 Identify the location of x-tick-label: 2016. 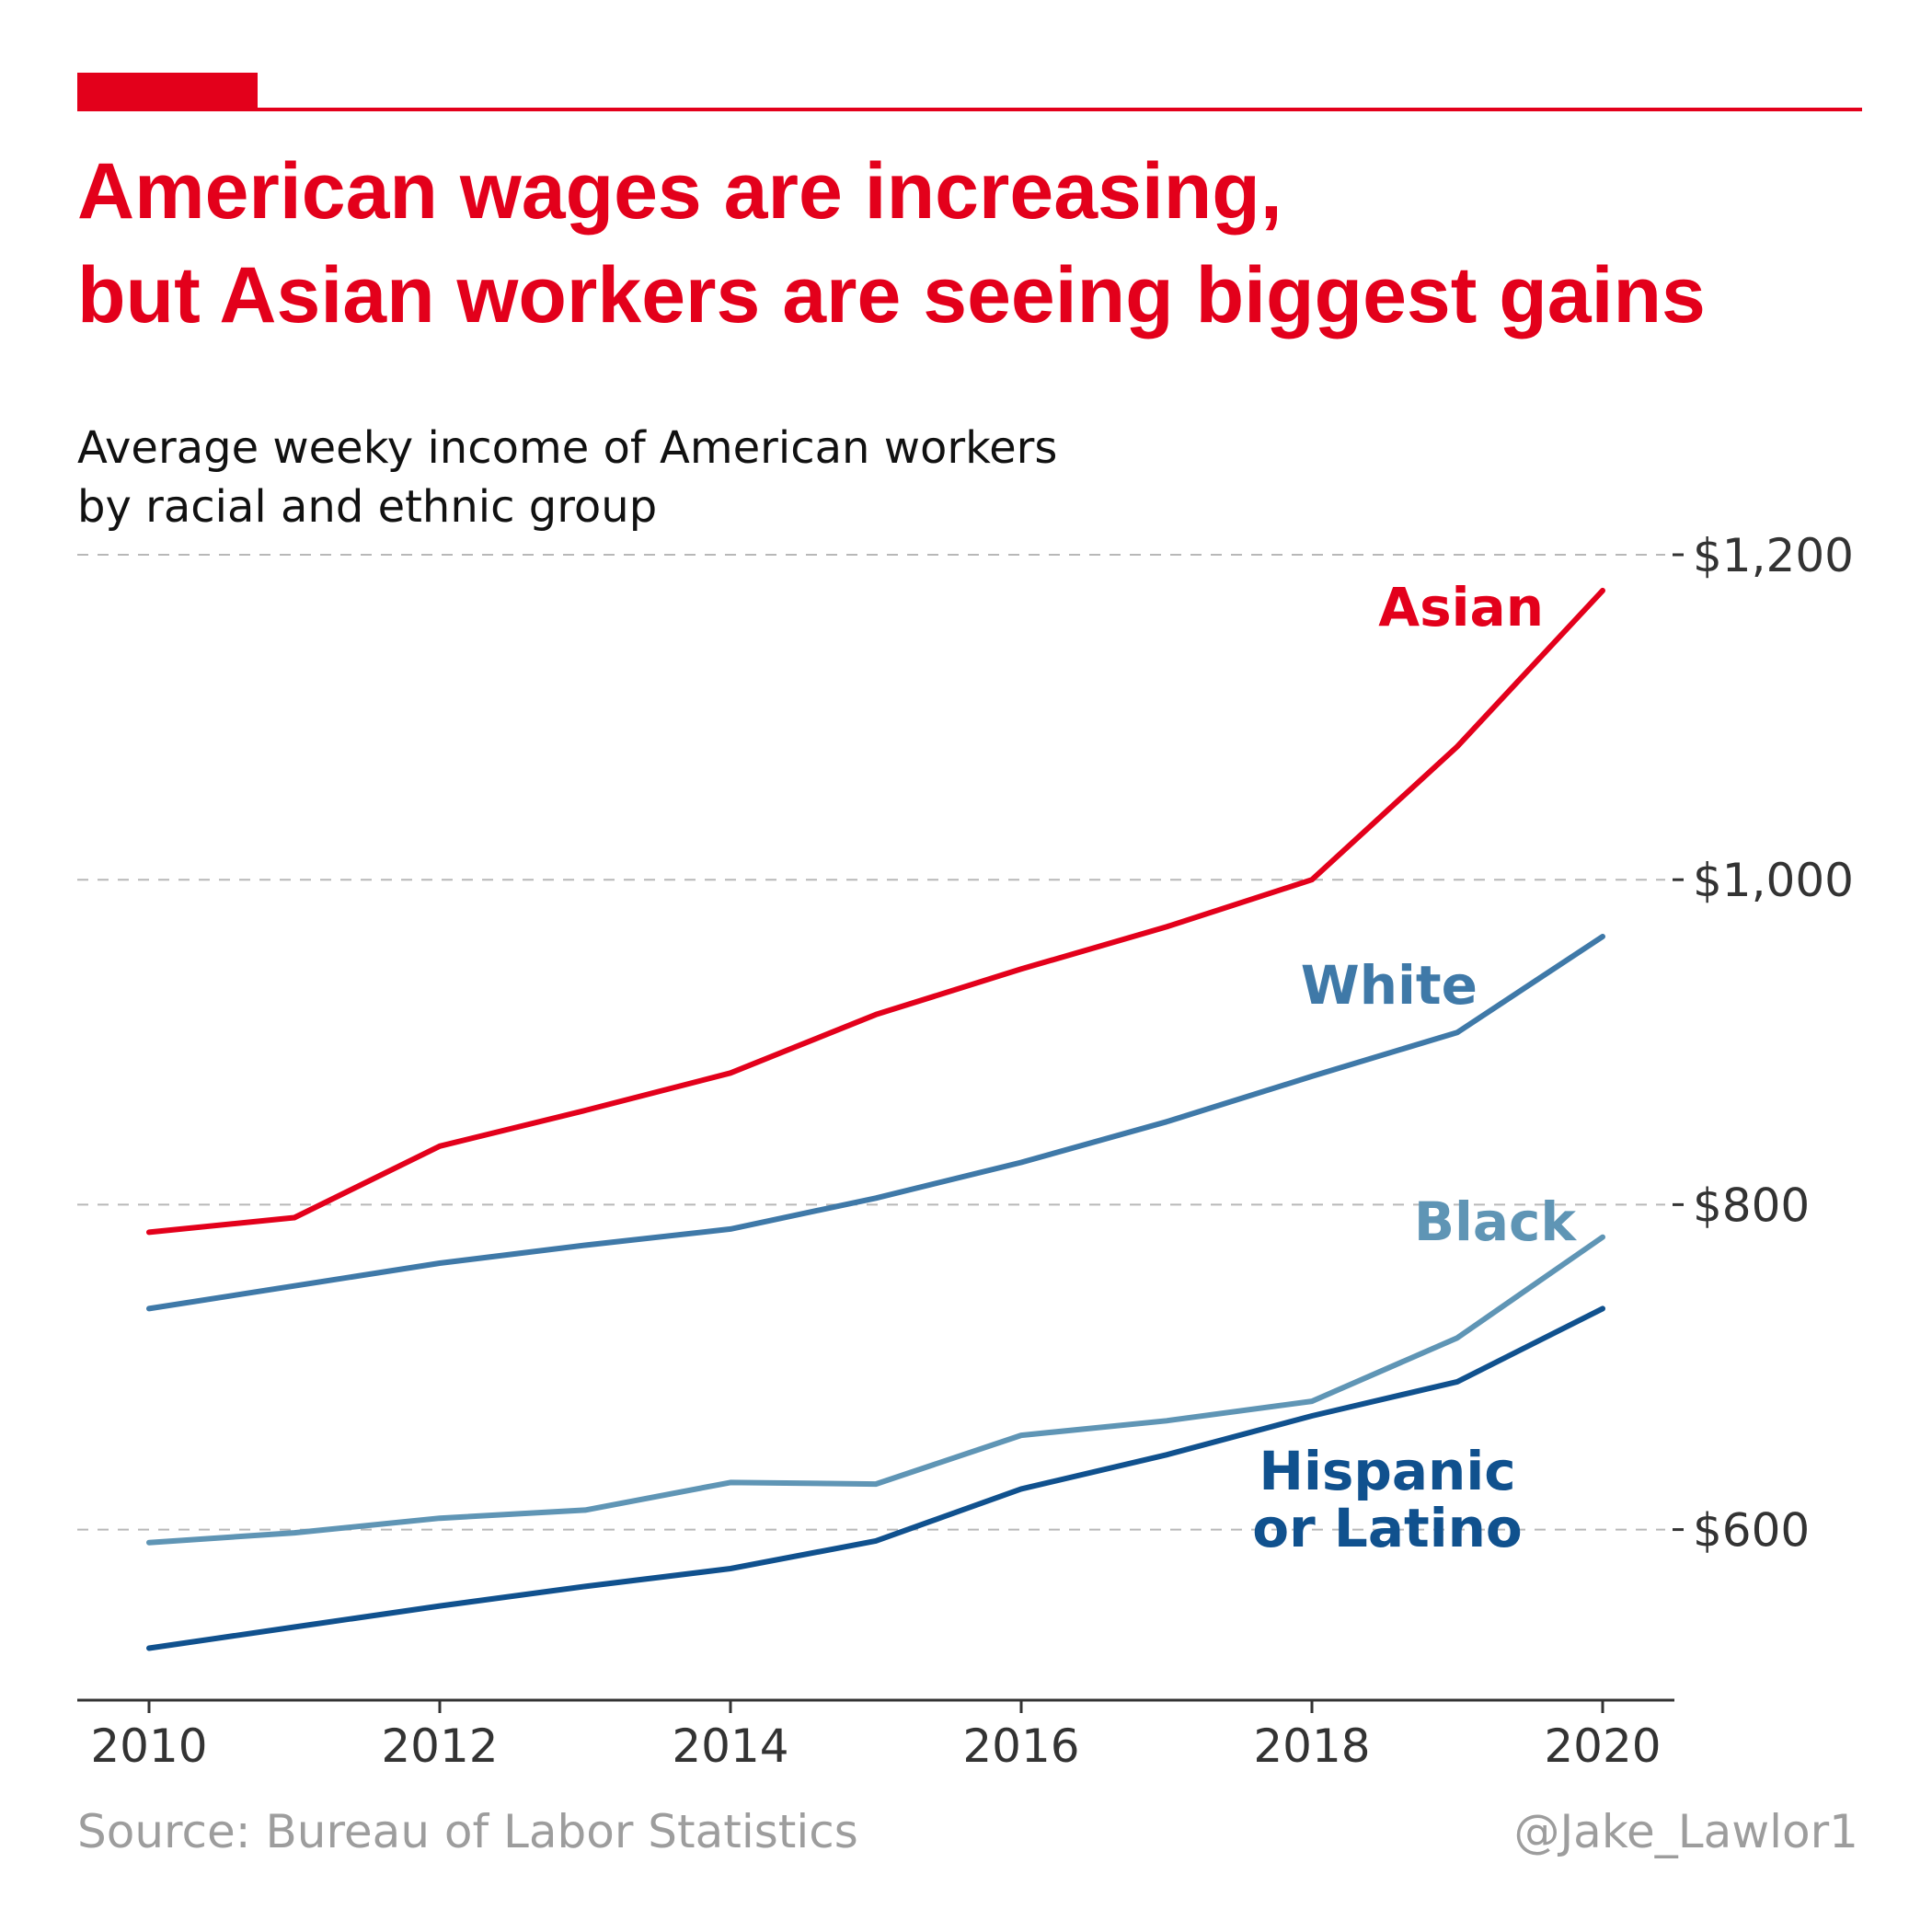
(1020, 1746).